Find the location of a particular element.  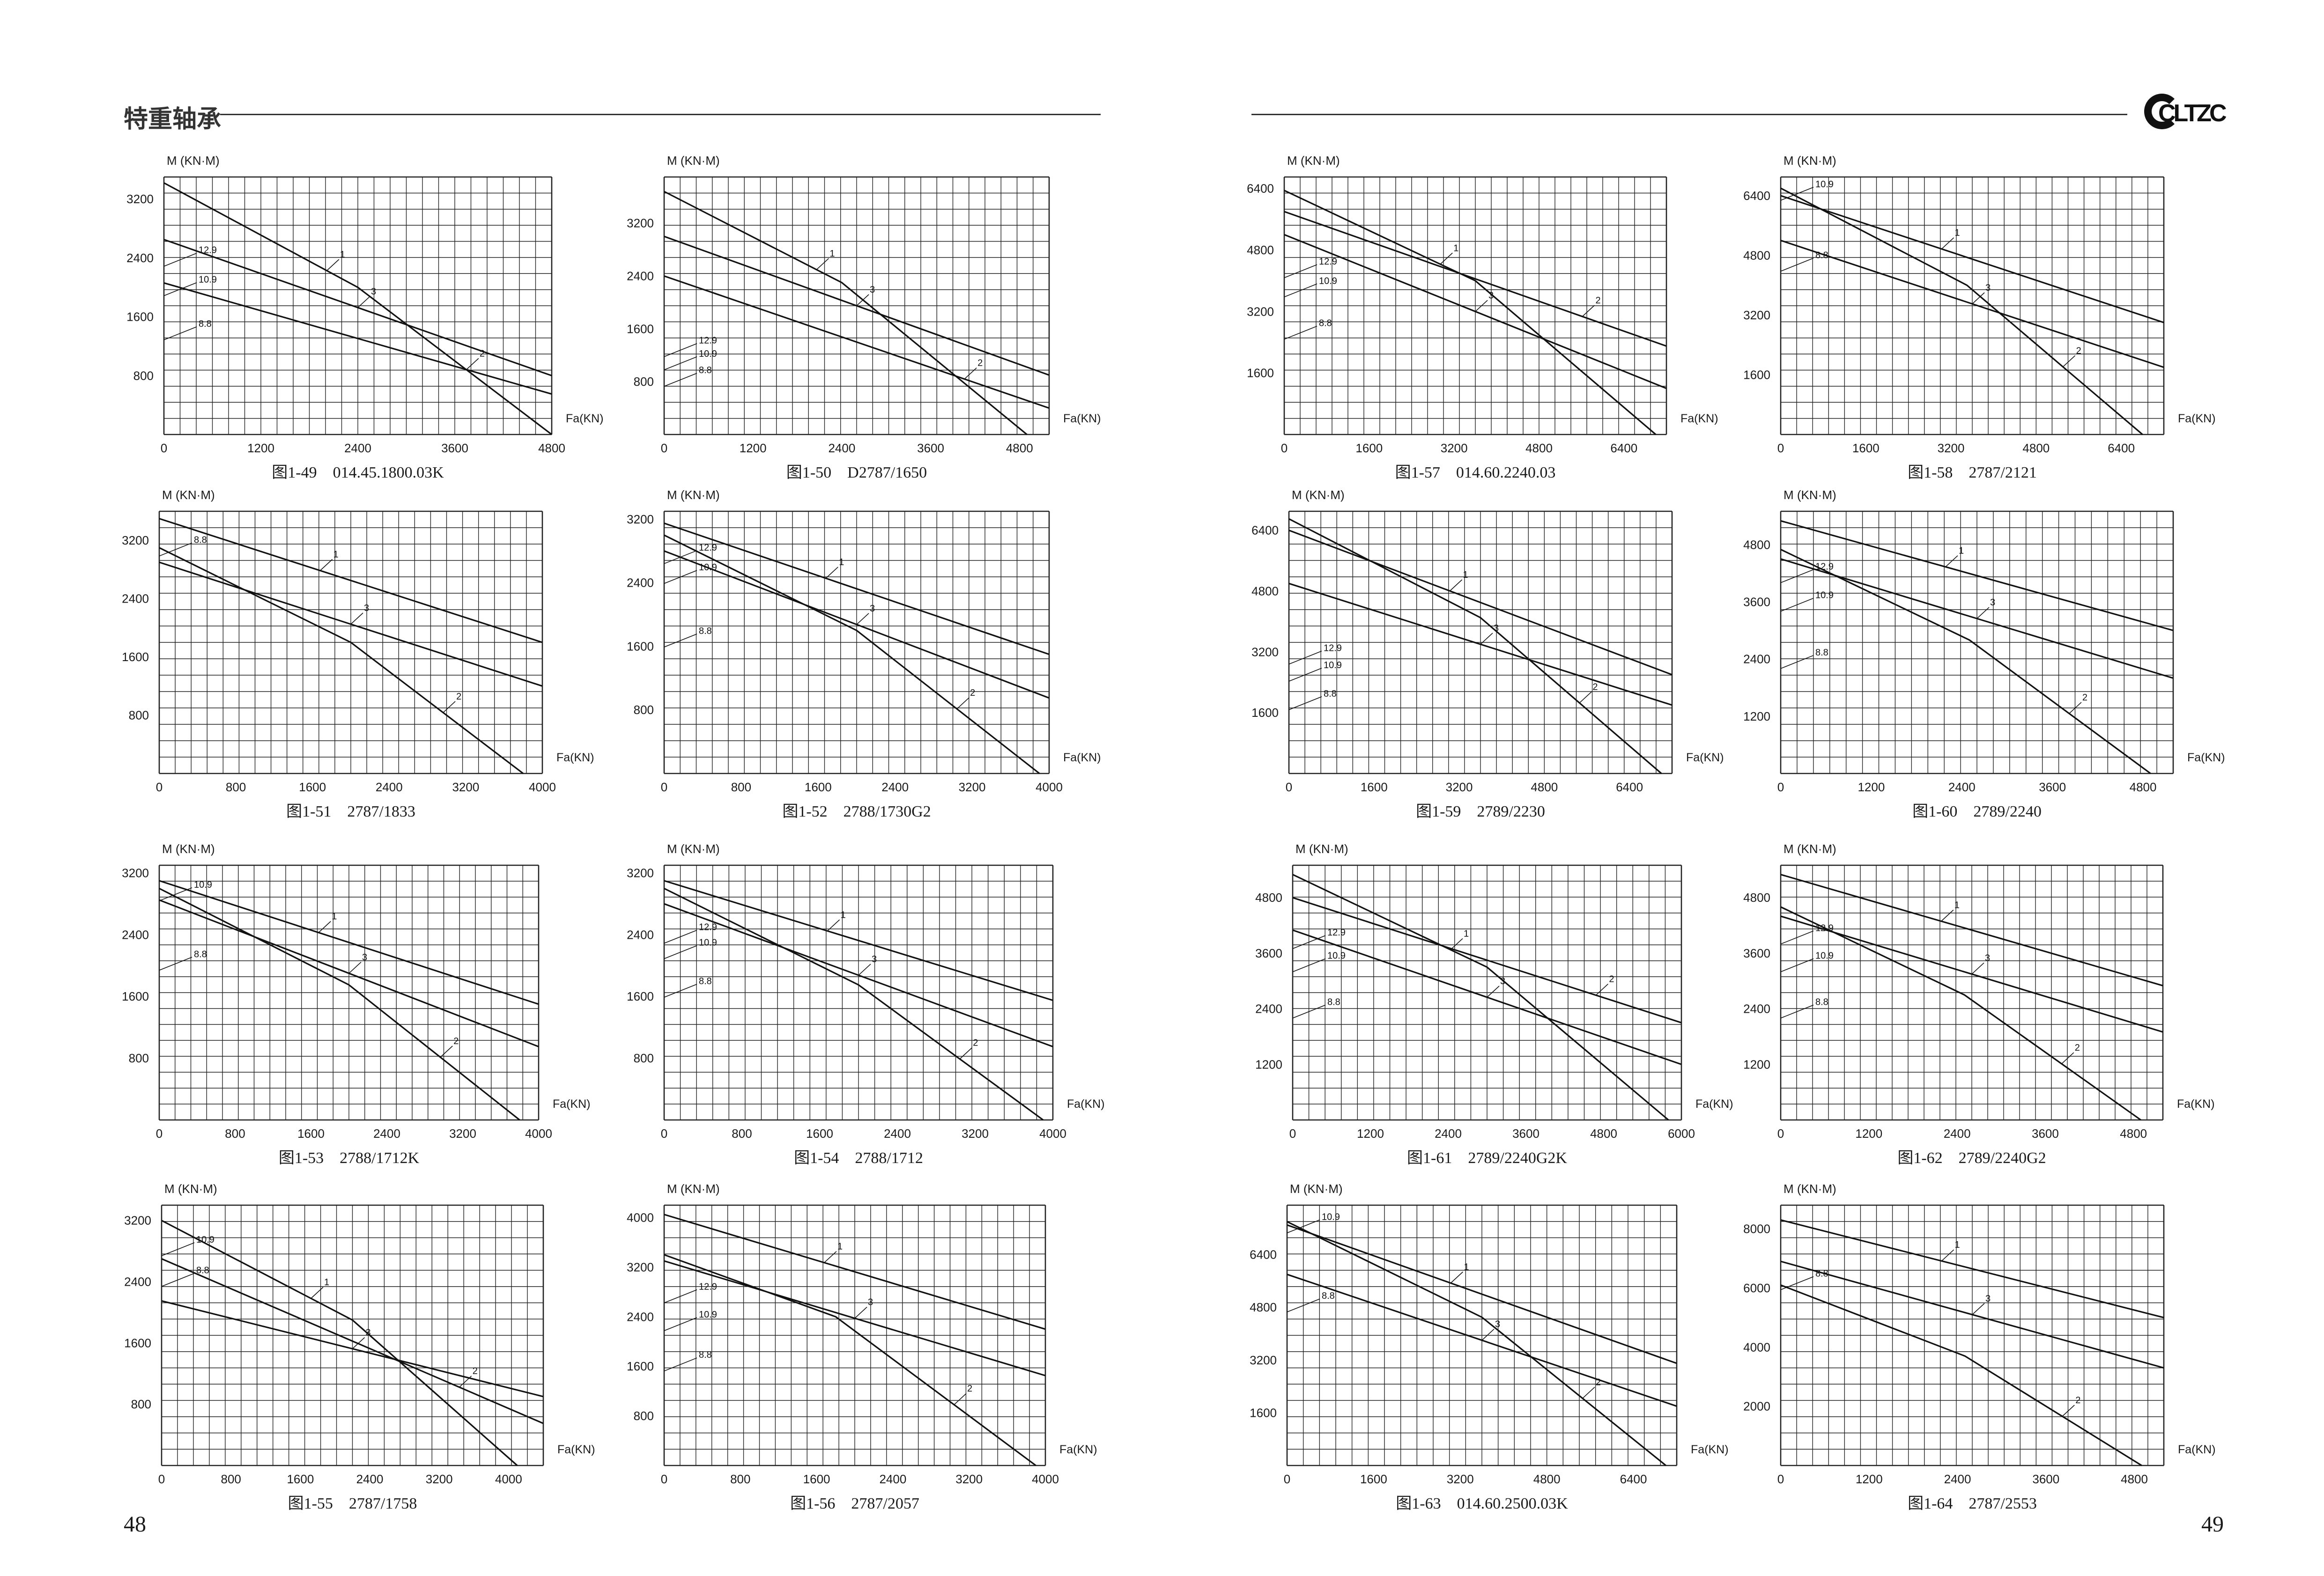

chart-caption: 图1-58 2787/2121 is located at coordinates (1973, 472).